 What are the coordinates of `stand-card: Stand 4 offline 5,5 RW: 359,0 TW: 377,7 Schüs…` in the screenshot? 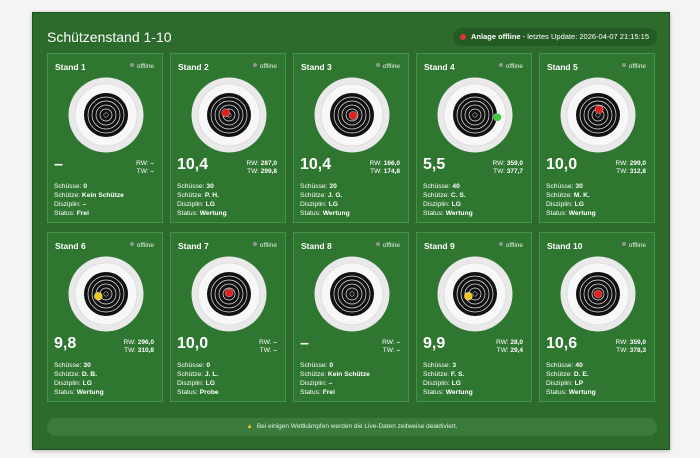 It's located at (474, 138).